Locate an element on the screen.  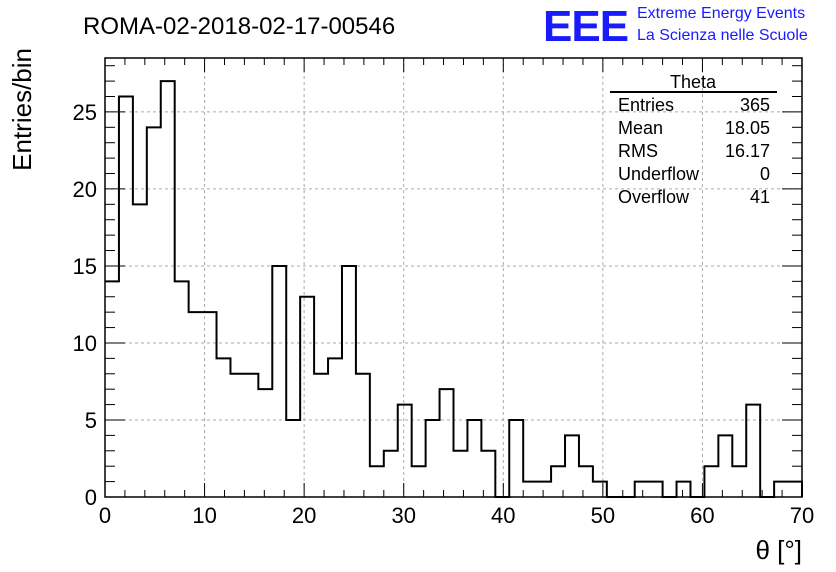
stats-row-label: Underflow is located at coordinates (659, 174).